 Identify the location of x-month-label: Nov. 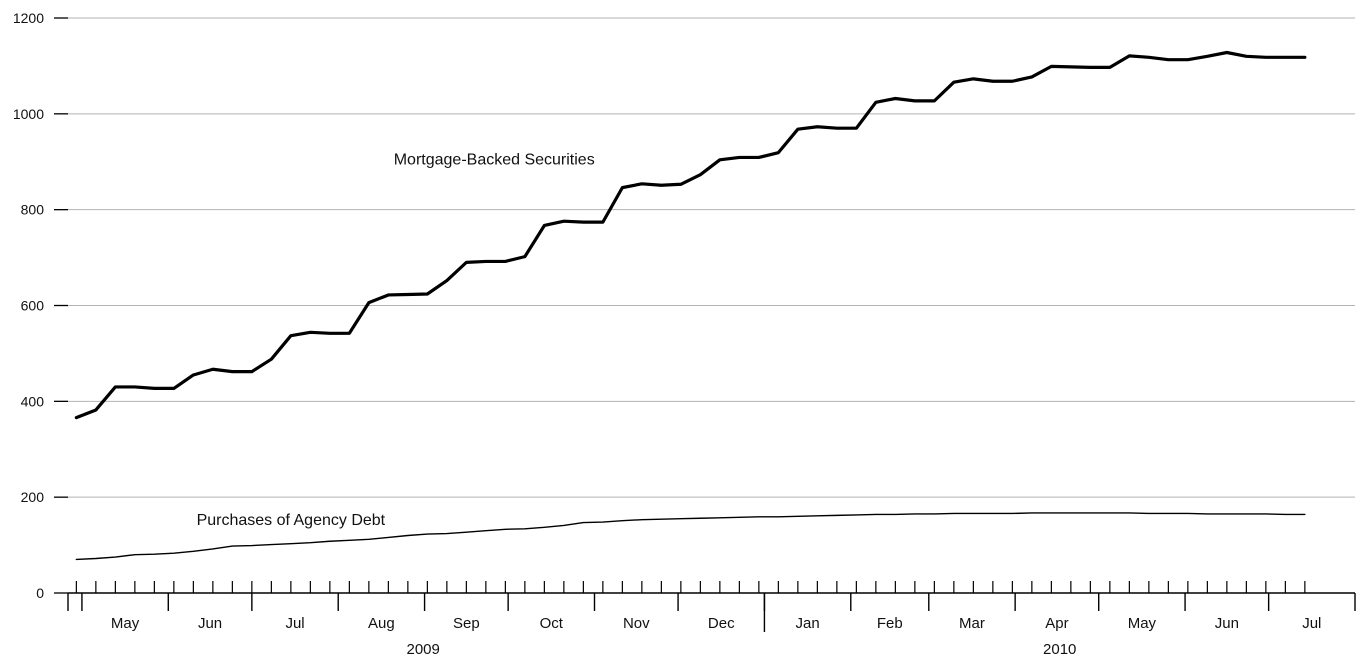
(636, 623).